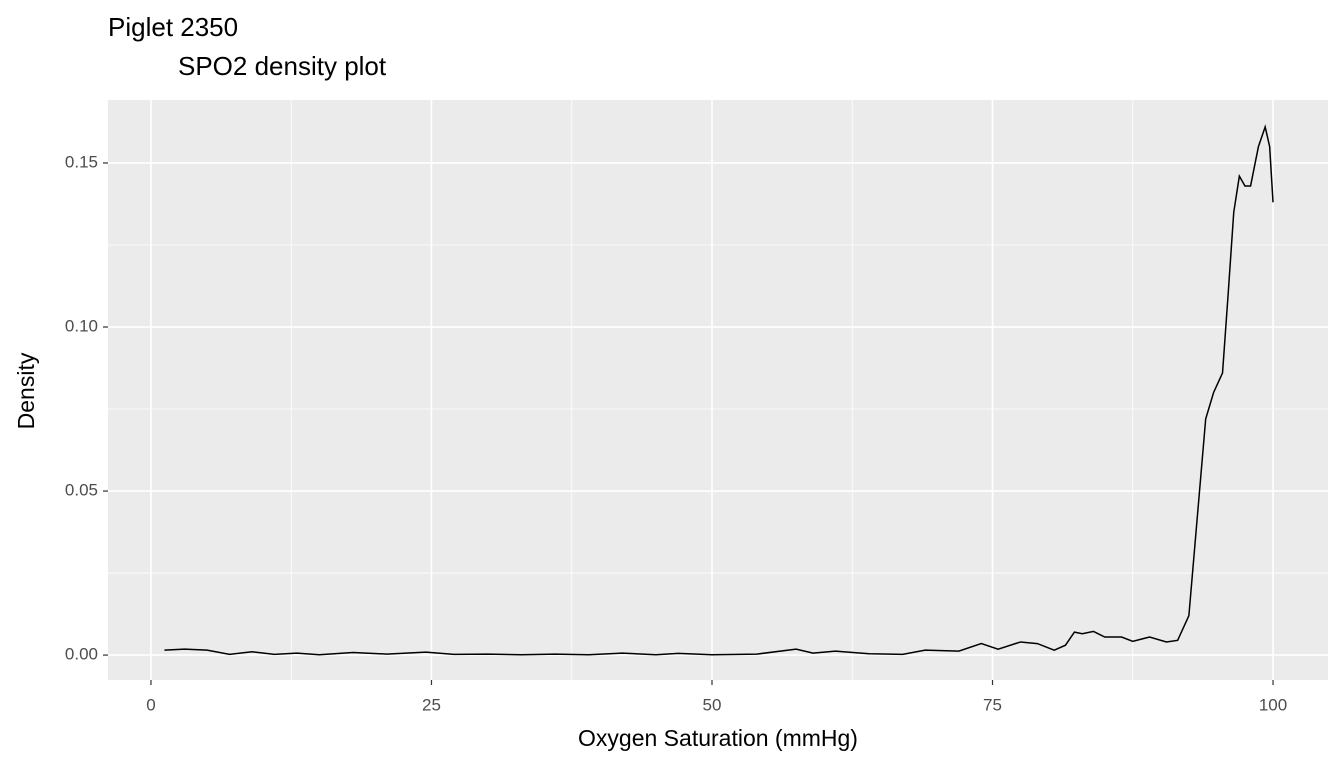  What do you see at coordinates (150, 704) in the screenshot?
I see `x-tick-label: 0` at bounding box center [150, 704].